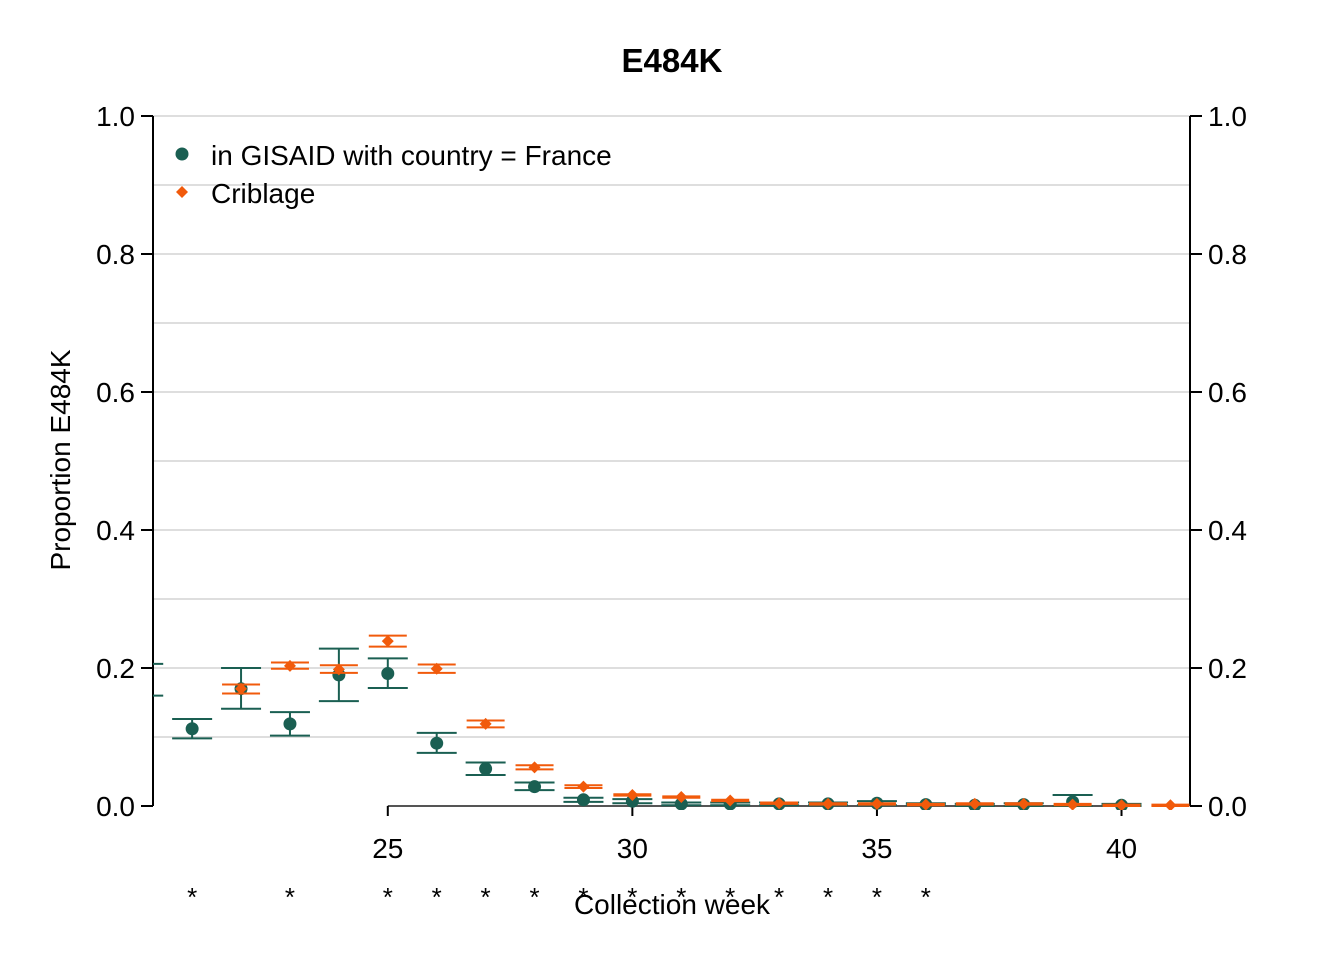  I want to click on y-tick-label-right: 0.0, so click(1227, 806).